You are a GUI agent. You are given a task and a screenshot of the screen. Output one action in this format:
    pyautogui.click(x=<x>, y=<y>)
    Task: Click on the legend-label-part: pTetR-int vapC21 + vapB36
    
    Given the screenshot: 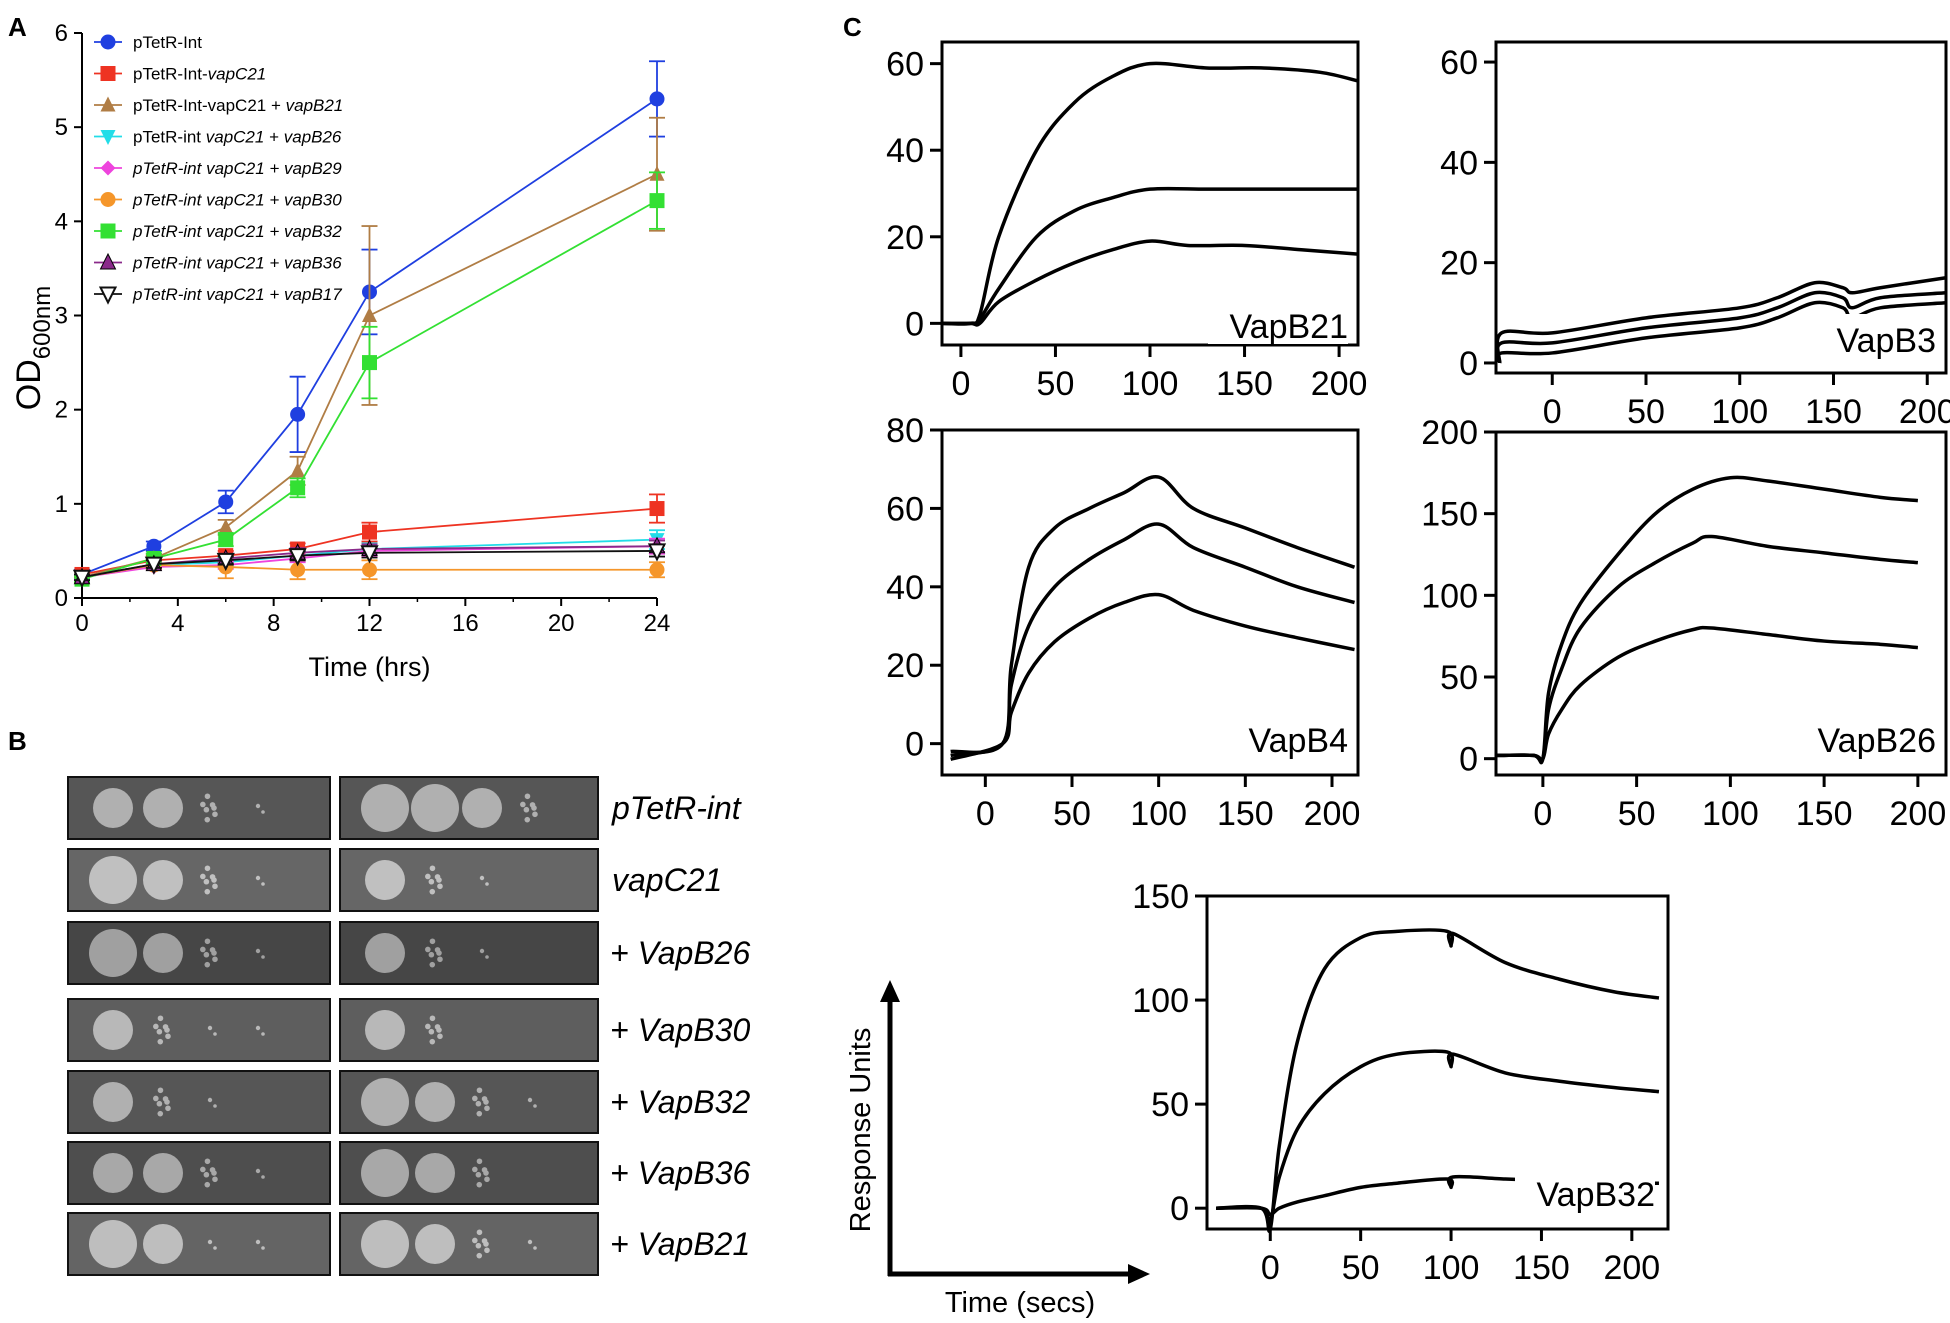 What is the action you would take?
    pyautogui.click(x=237, y=263)
    